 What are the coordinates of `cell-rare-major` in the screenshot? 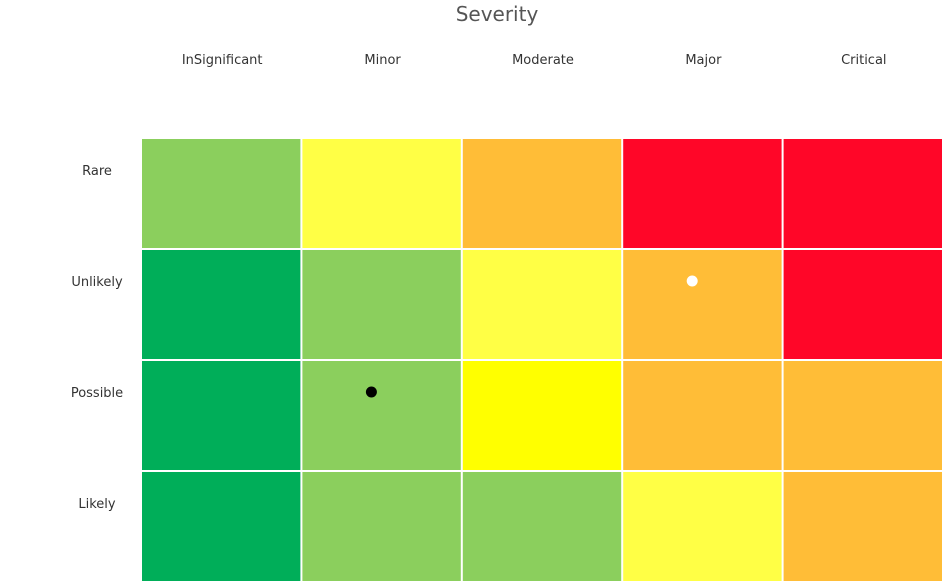 It's located at (702, 193).